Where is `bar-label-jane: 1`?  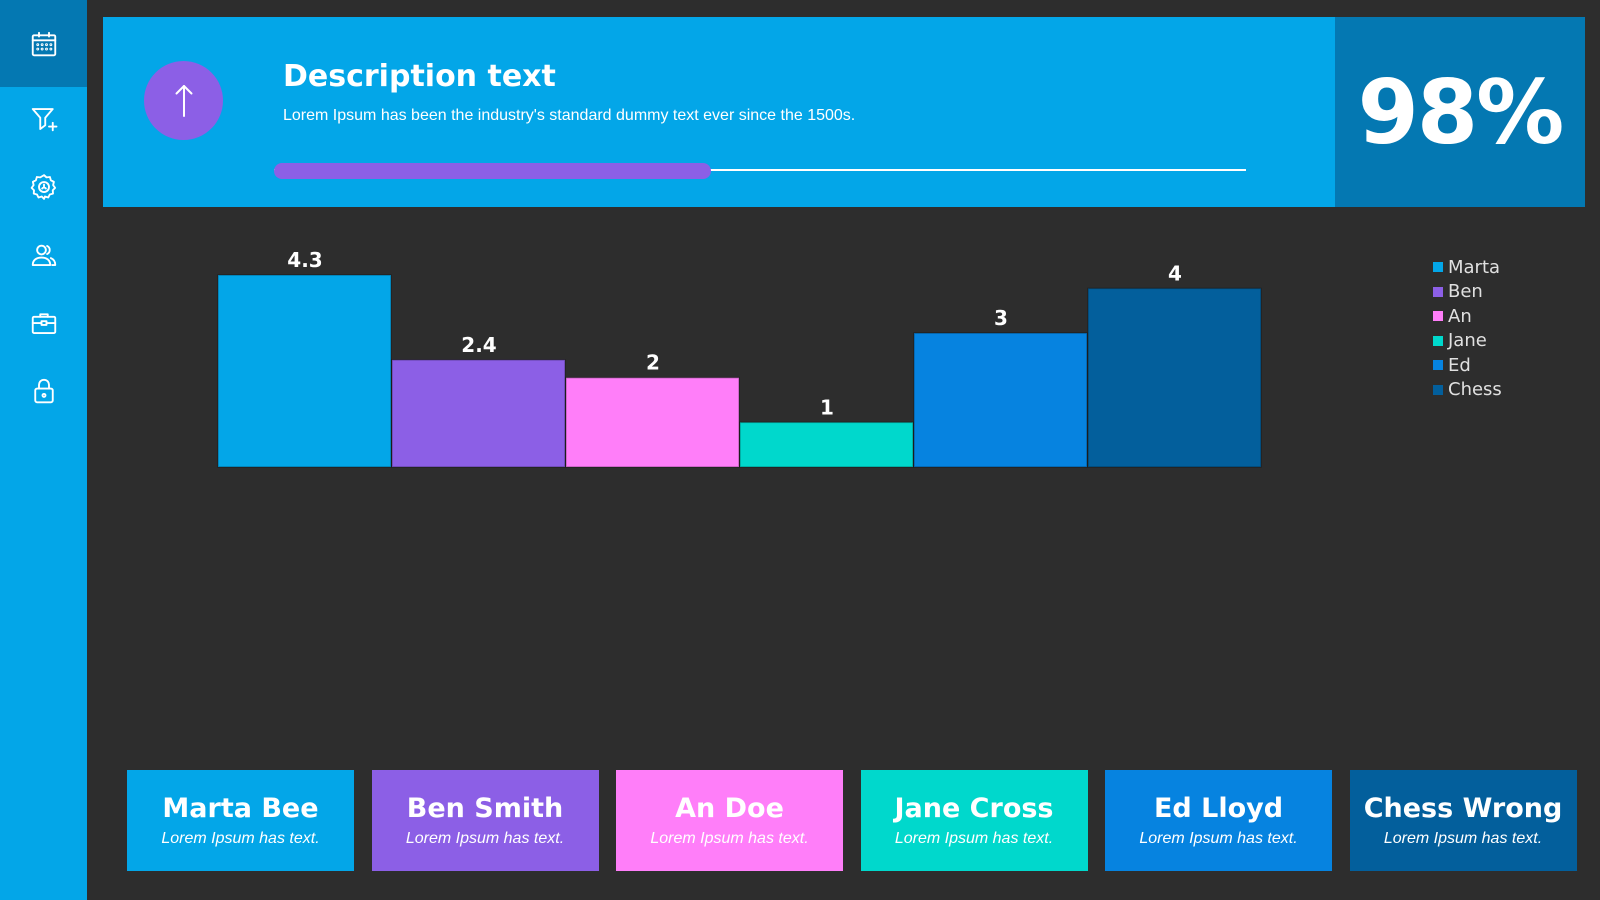
bar-label-jane: 1 is located at coordinates (827, 407).